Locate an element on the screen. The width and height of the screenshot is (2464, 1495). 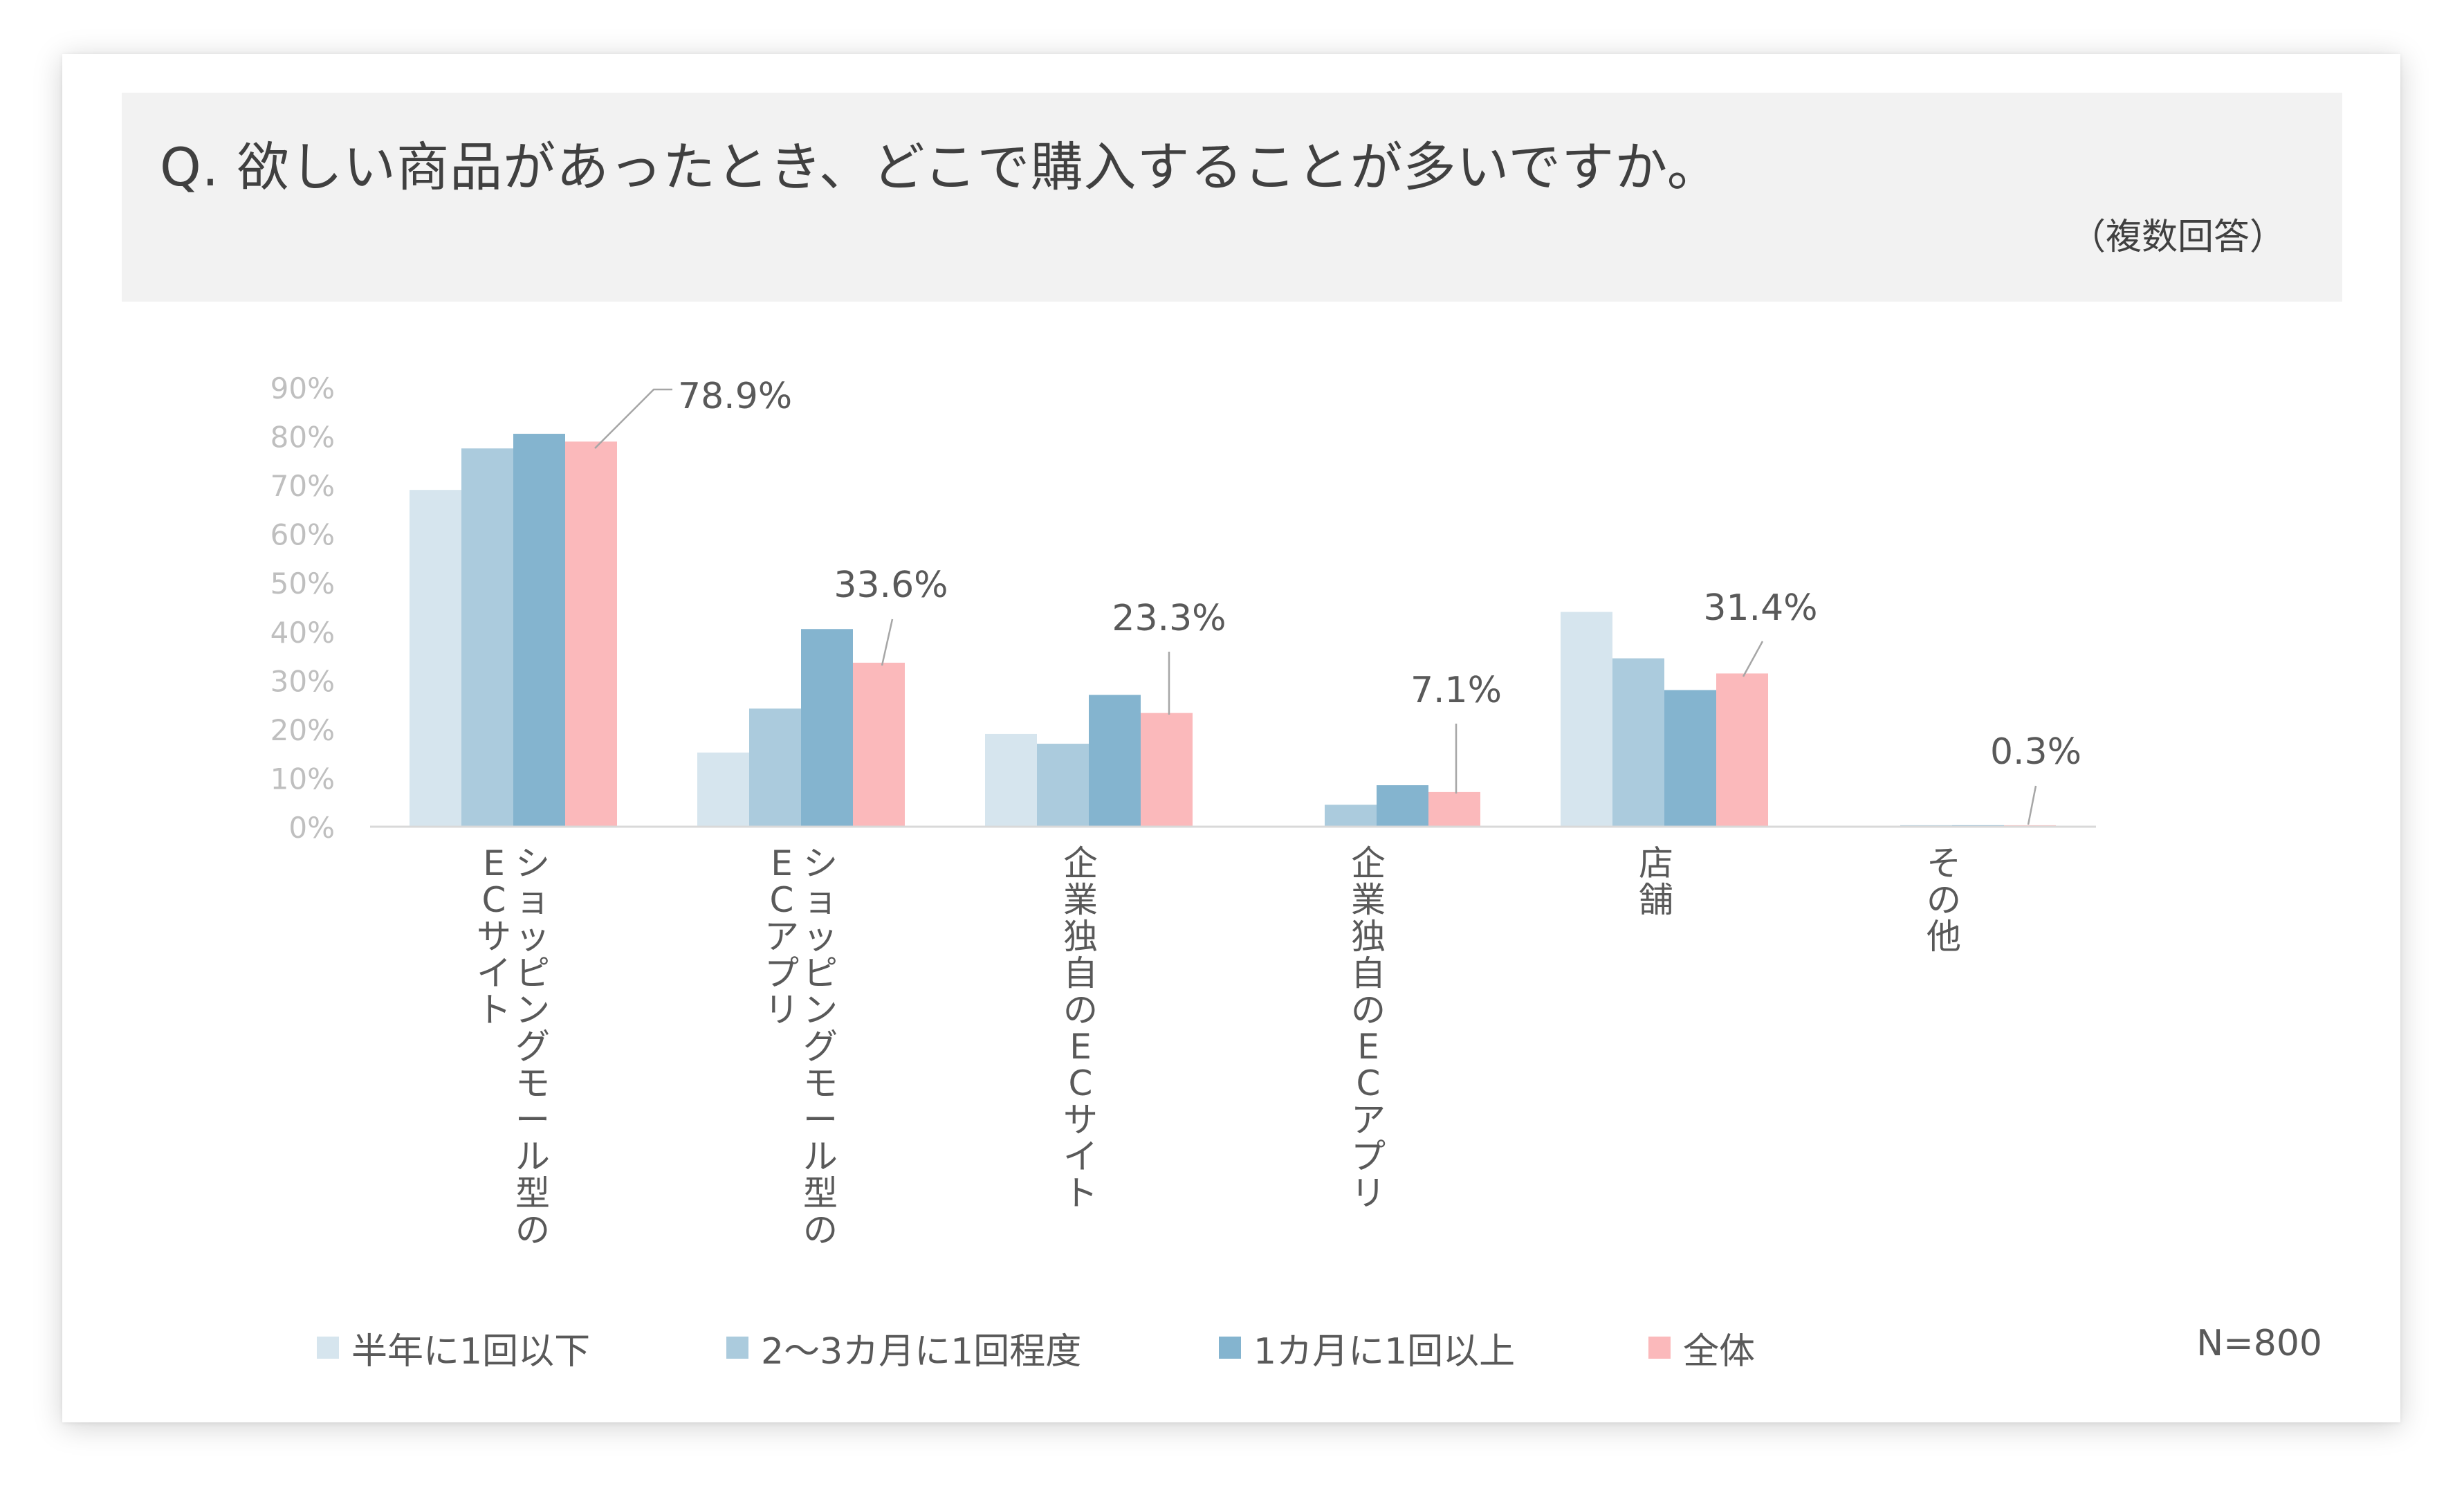
data-label: 0.3% is located at coordinates (2035, 752).